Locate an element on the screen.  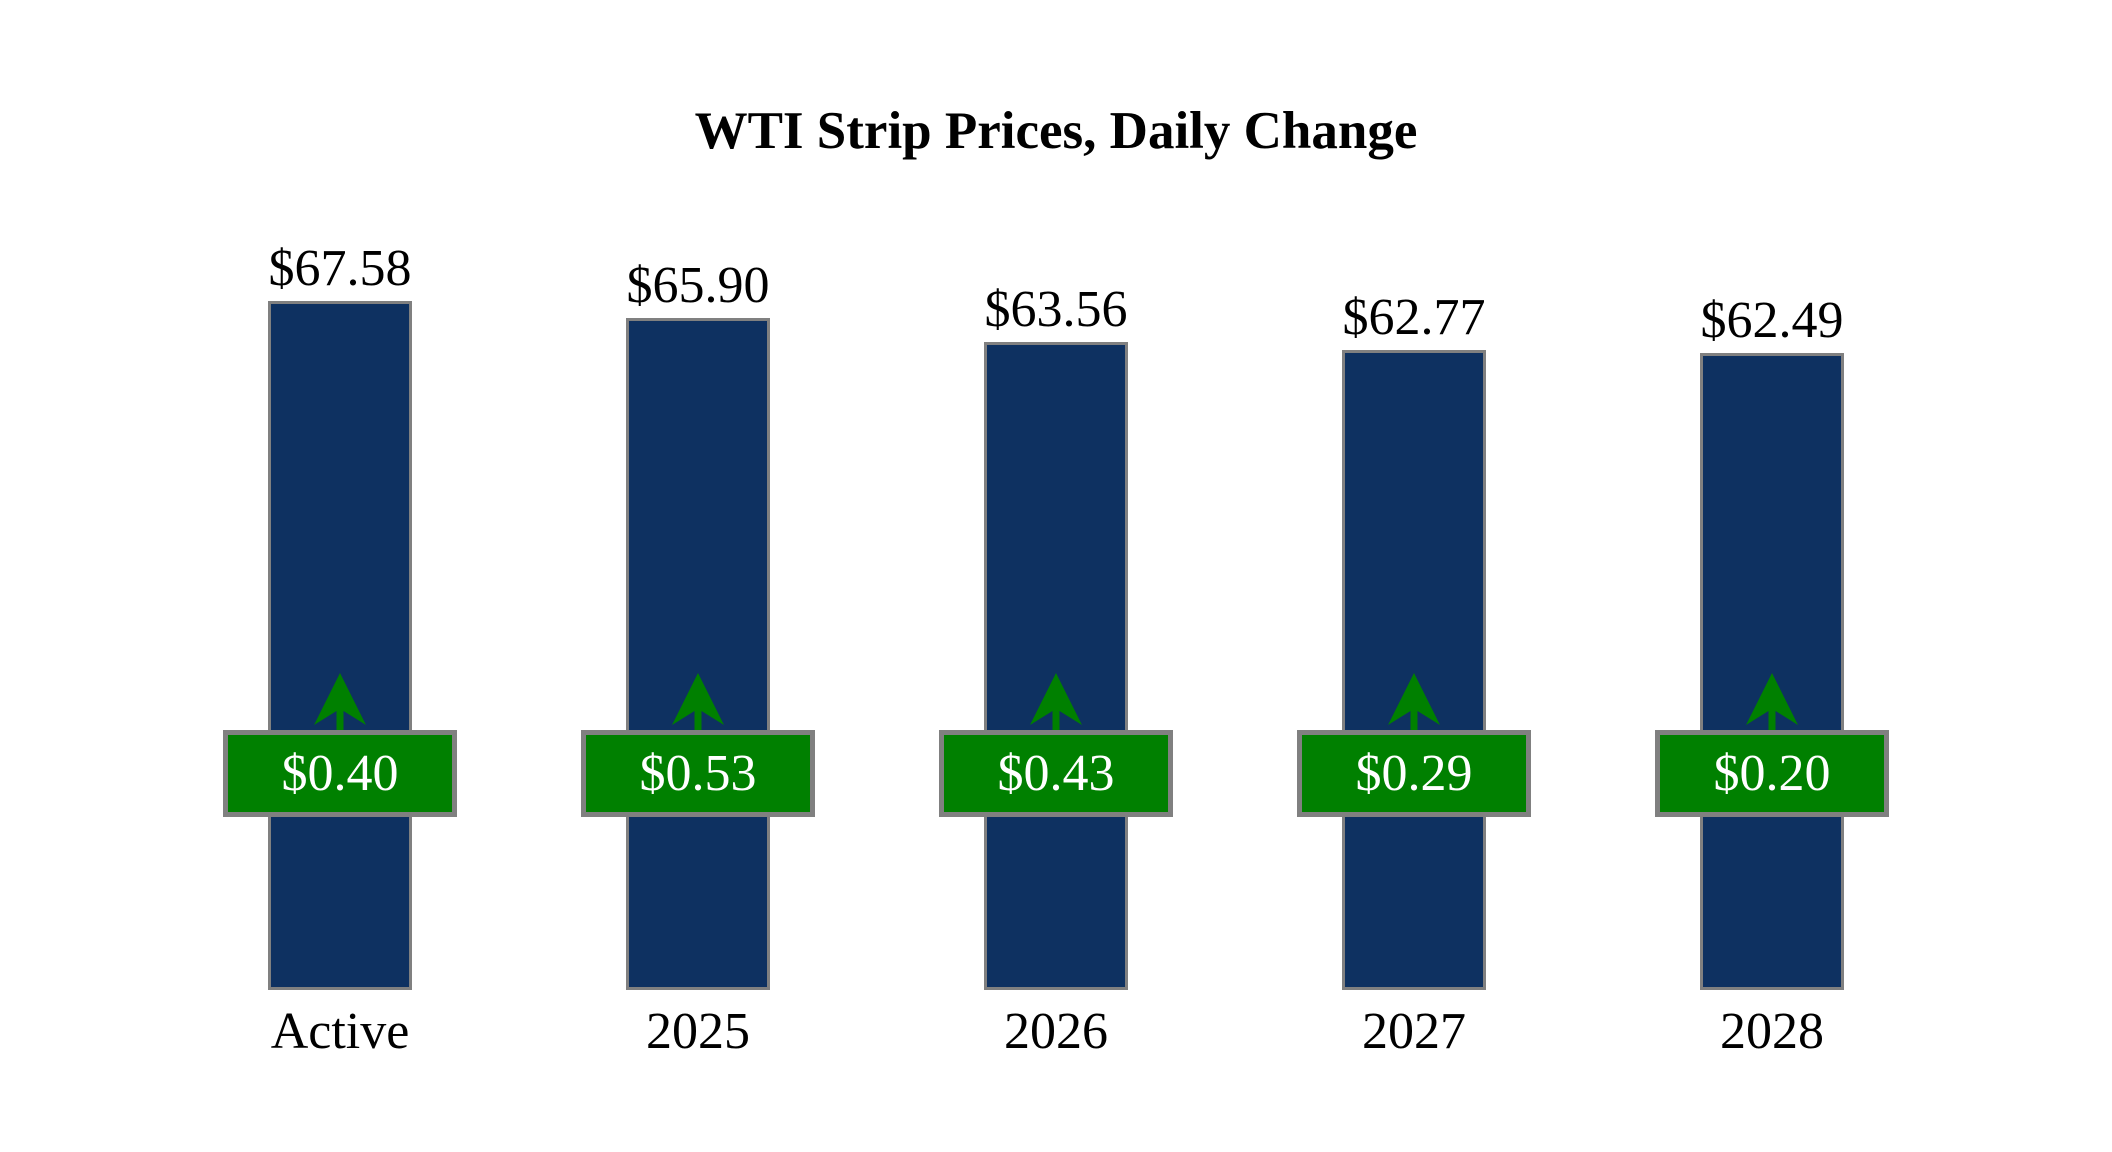
change-badge: $0.29 is located at coordinates (1414, 773).